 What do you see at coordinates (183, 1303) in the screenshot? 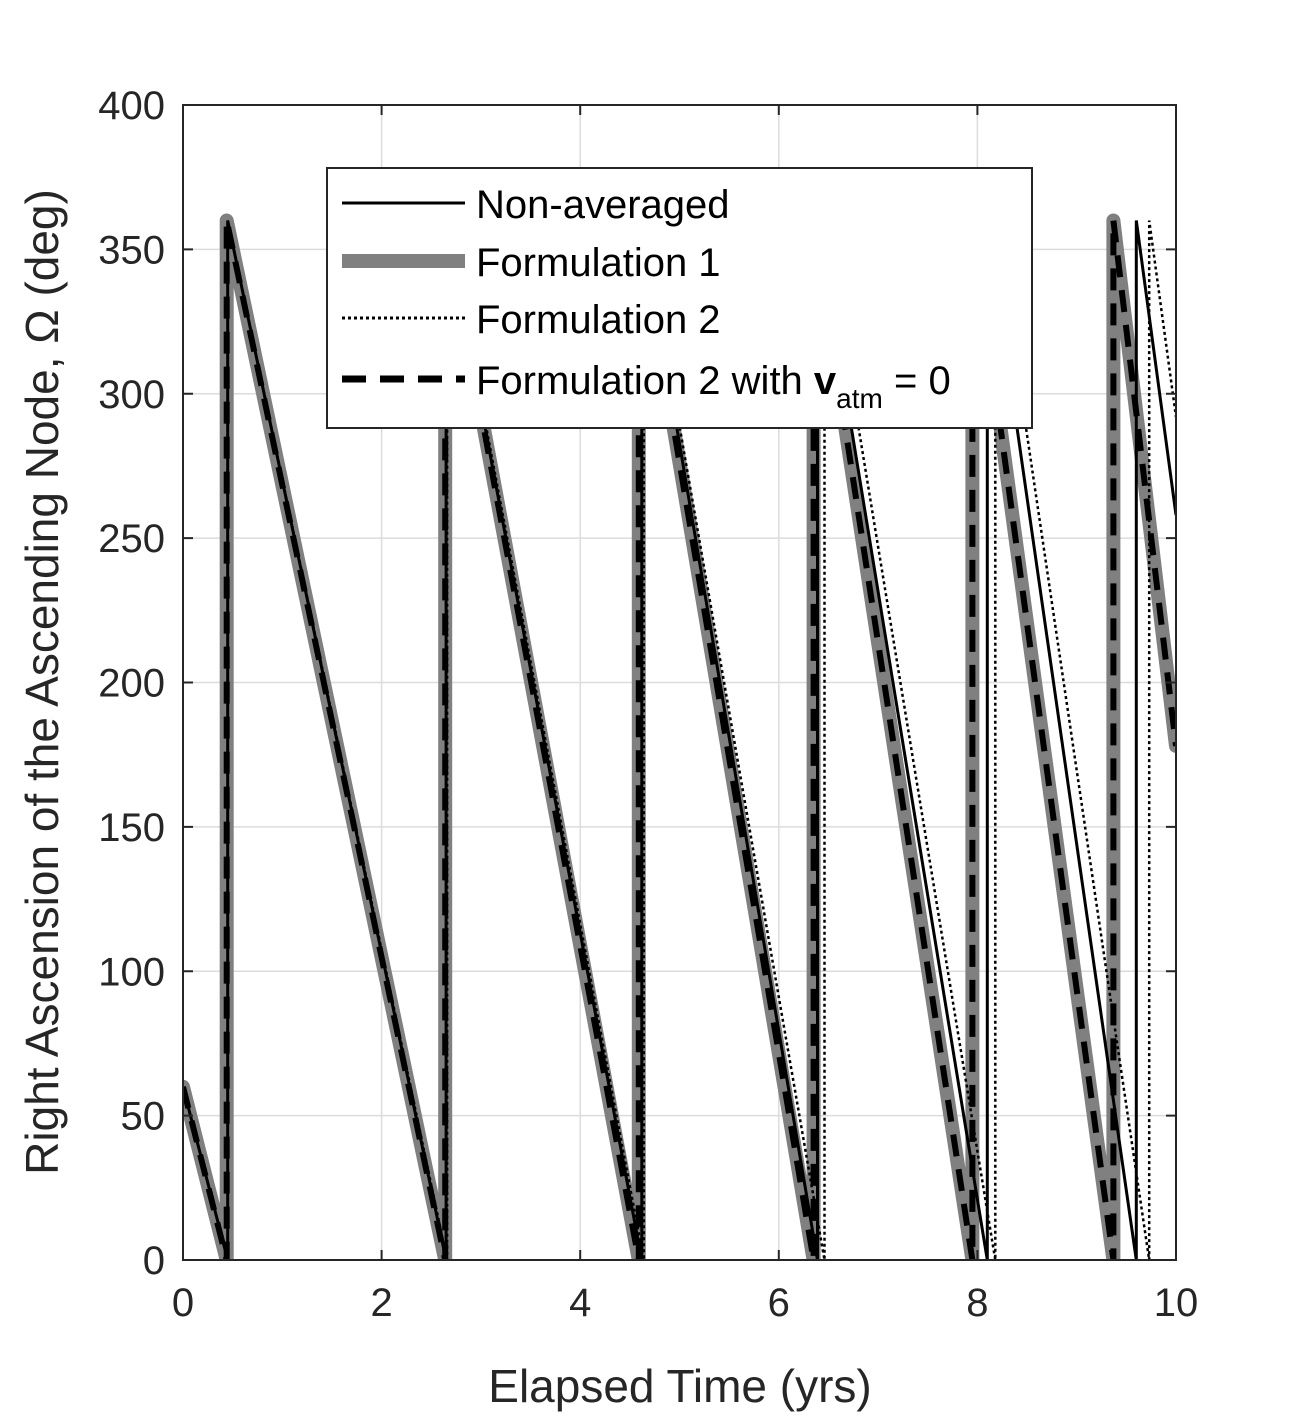
I see `x-tick-label: 0` at bounding box center [183, 1303].